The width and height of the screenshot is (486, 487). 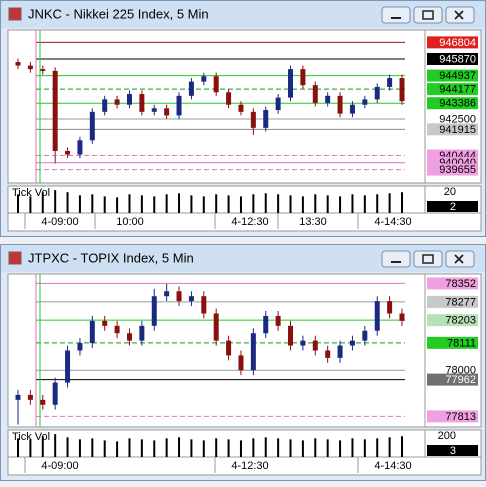 What do you see at coordinates (457, 43) in the screenshot?
I see `price-label: 946804` at bounding box center [457, 43].